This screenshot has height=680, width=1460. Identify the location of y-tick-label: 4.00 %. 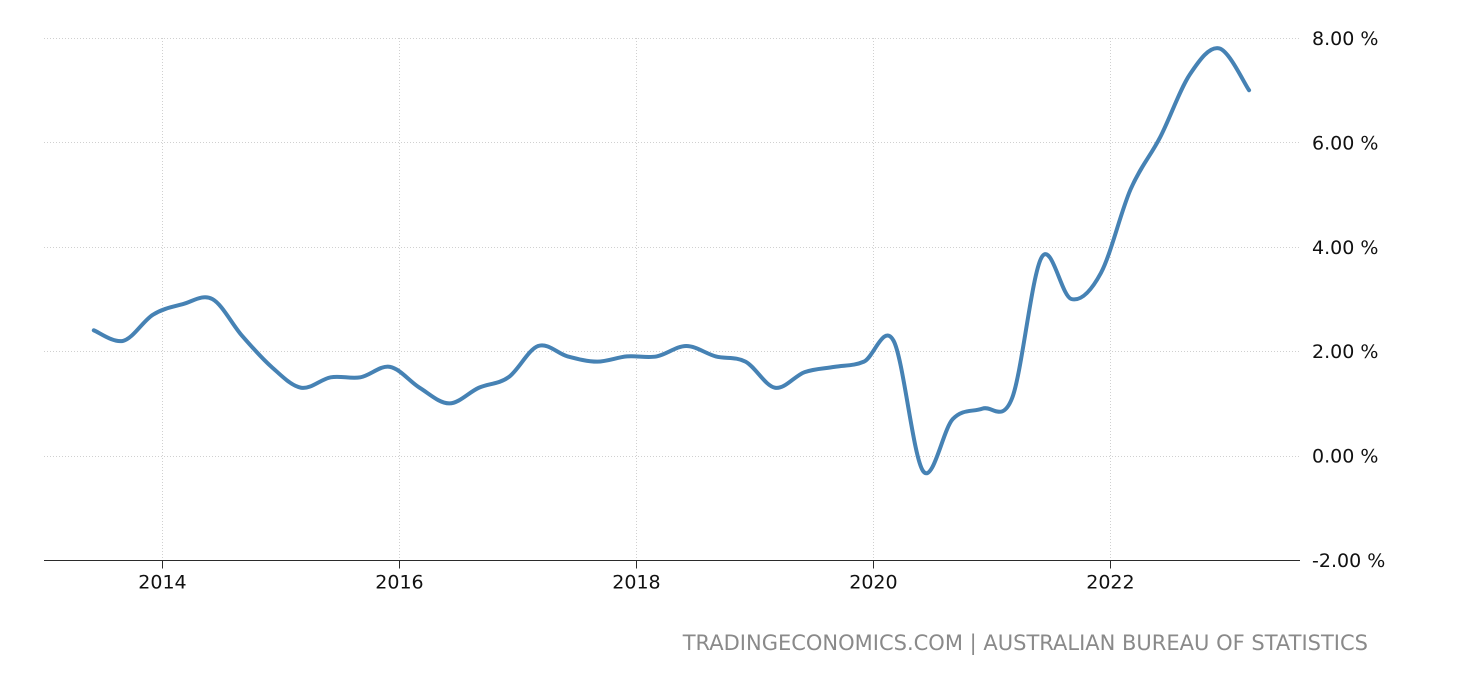
(1345, 248).